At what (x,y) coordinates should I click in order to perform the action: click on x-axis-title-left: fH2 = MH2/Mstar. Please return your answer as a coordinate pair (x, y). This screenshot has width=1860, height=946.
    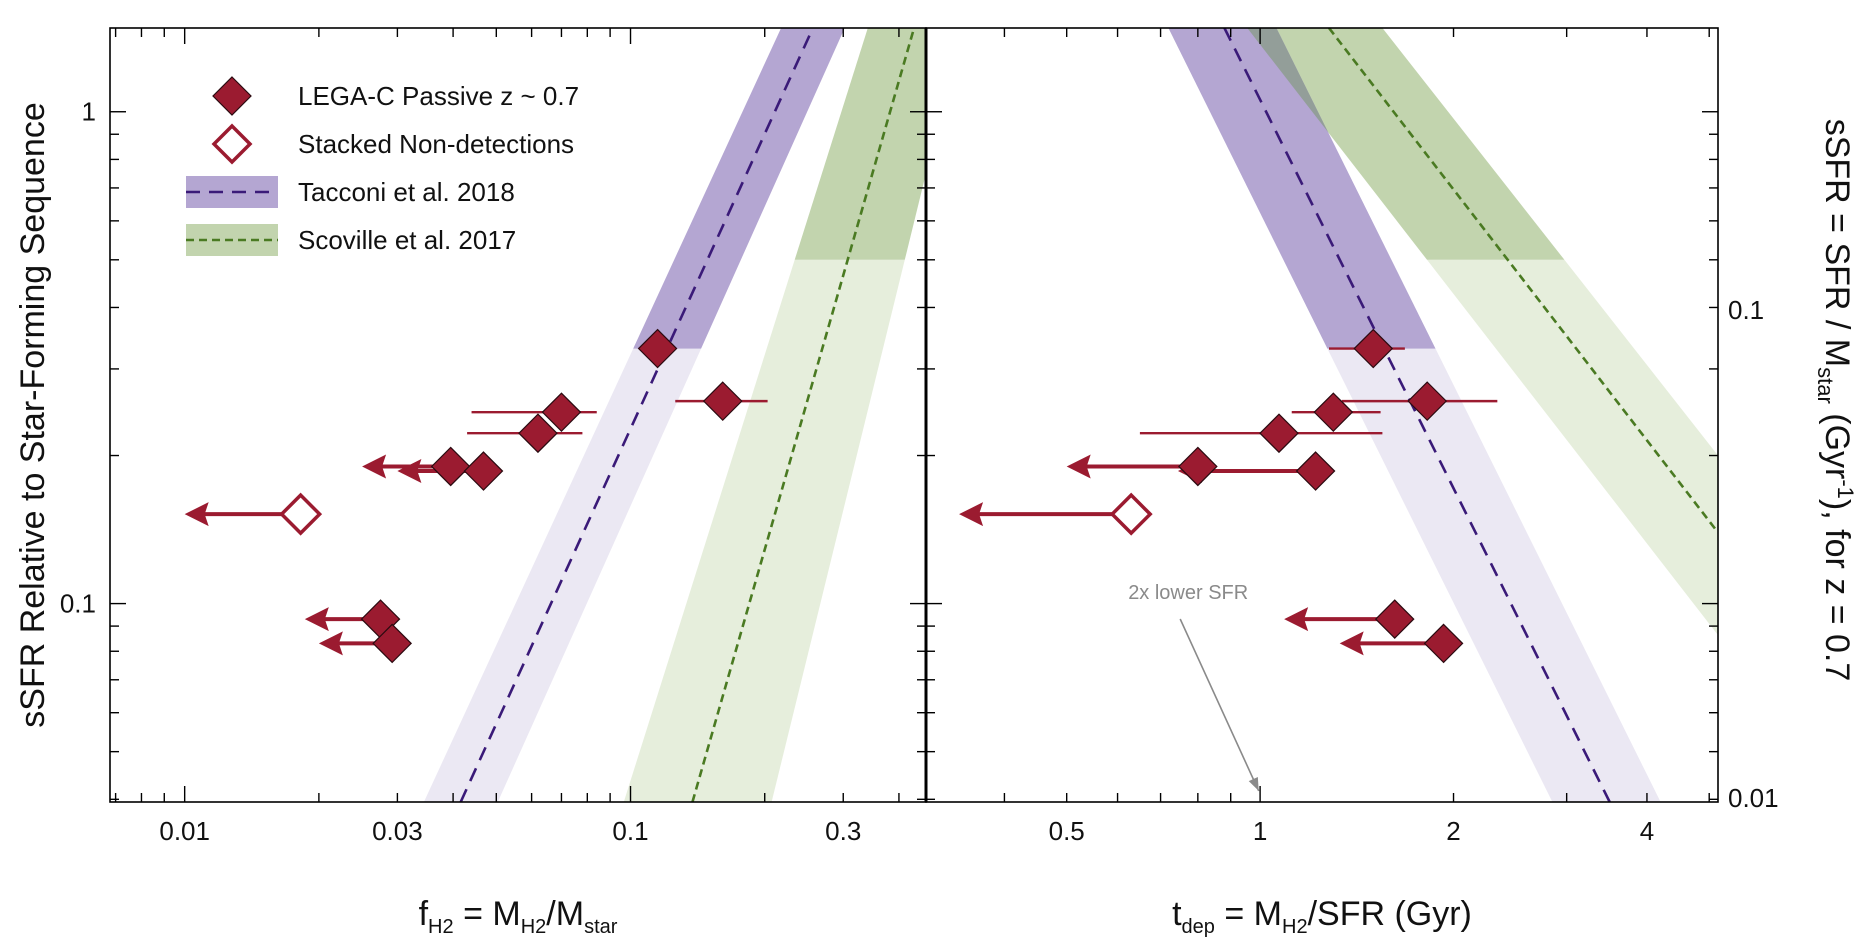
    Looking at the image, I should click on (518, 916).